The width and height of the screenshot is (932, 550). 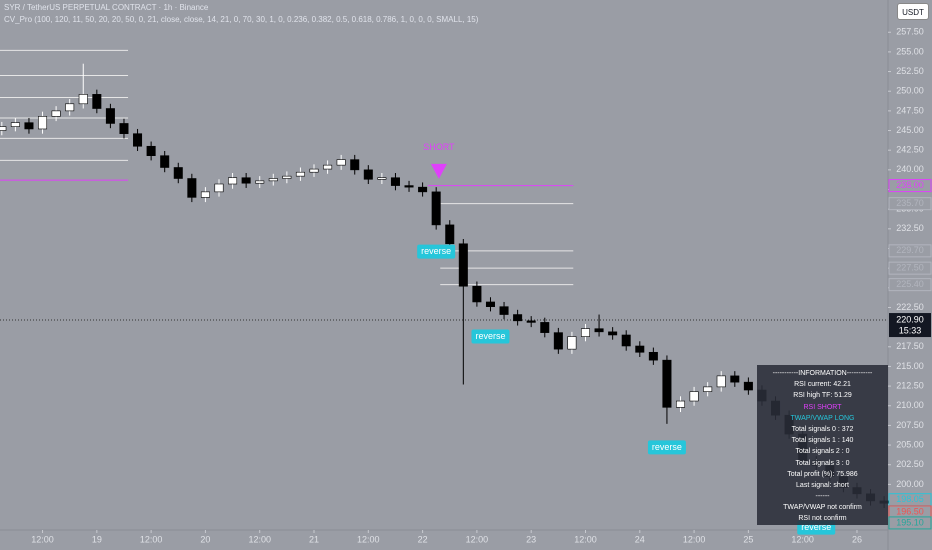 What do you see at coordinates (910, 385) in the screenshot?
I see `y-tick-label: 212.50` at bounding box center [910, 385].